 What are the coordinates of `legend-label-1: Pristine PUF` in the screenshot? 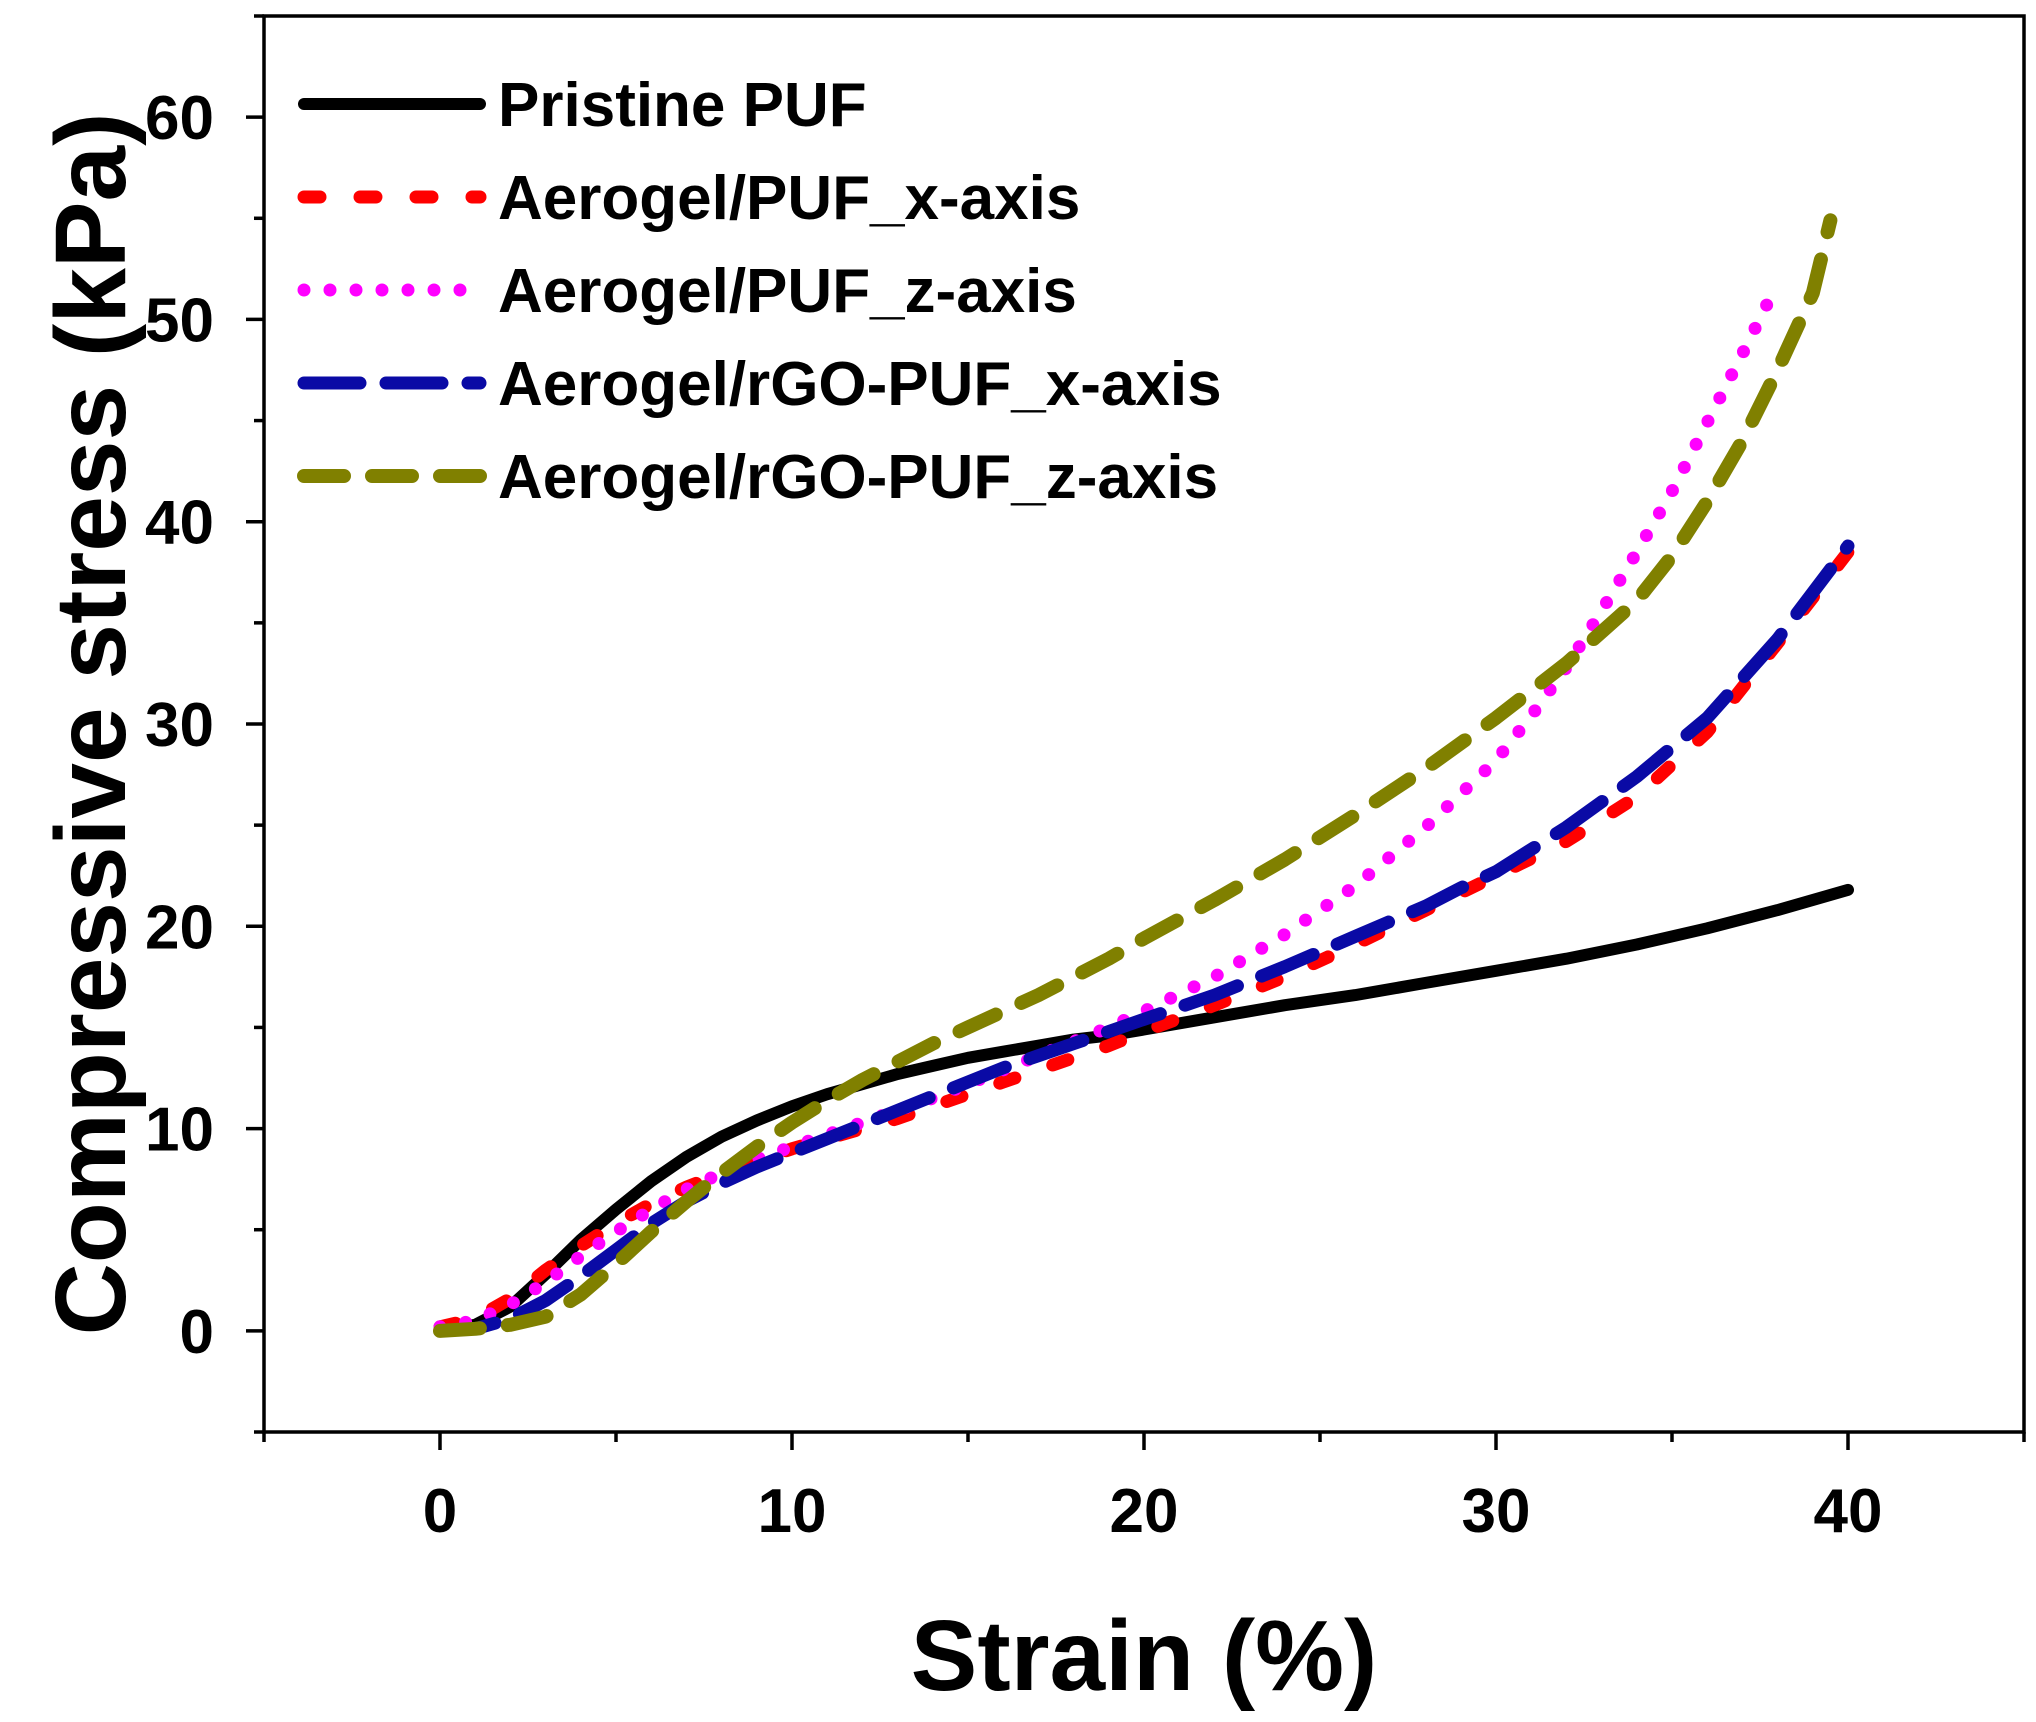 It's located at (682, 105).